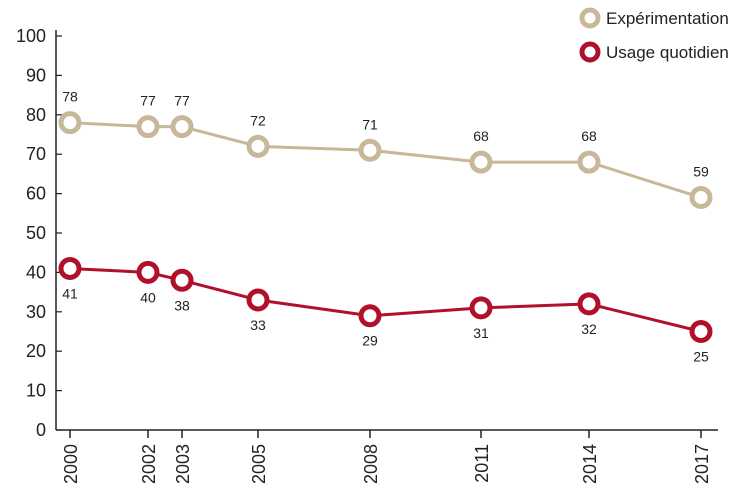 The height and width of the screenshot is (494, 734). I want to click on x-tick-label: 2017, so click(702, 464).